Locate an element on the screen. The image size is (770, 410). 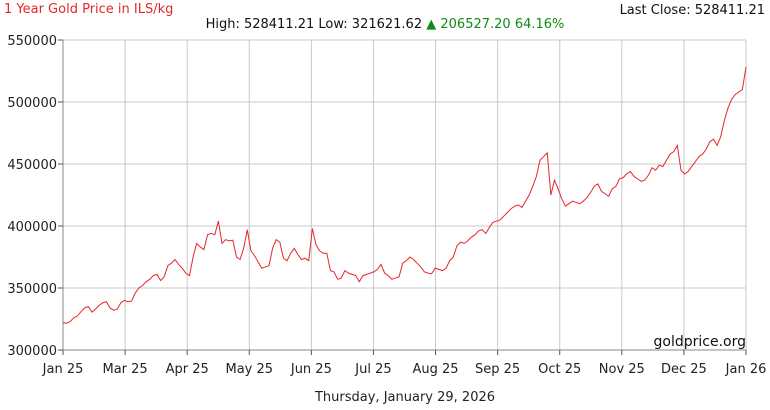
x-tick-label: Sep 25 is located at coordinates (497, 369).